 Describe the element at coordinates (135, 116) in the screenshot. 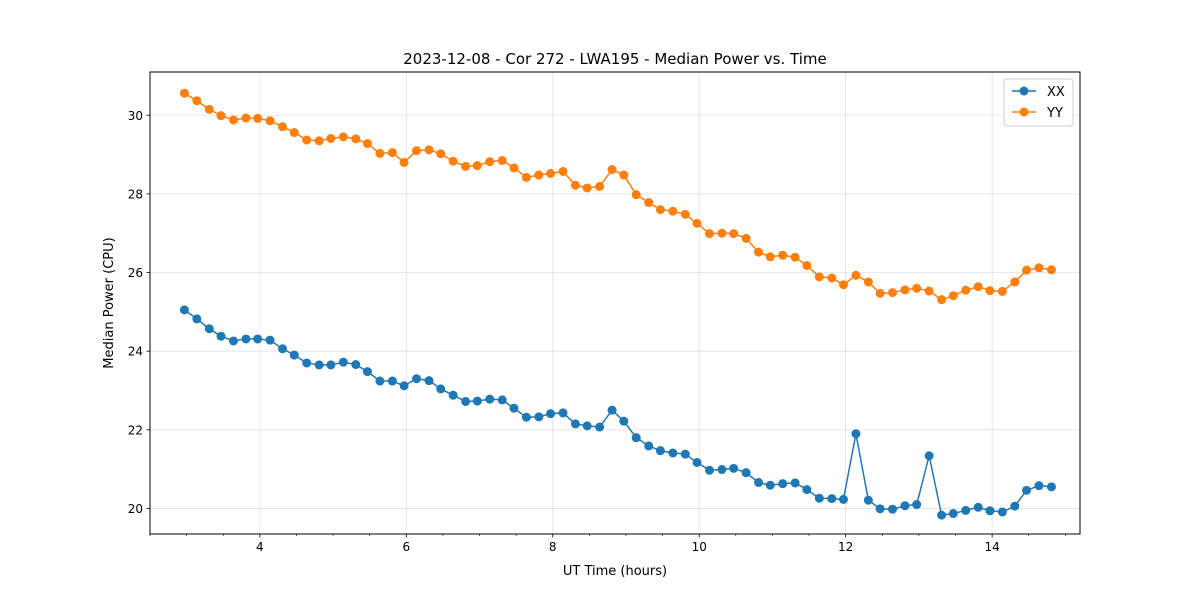

I see `y-tick-label: 30` at that location.